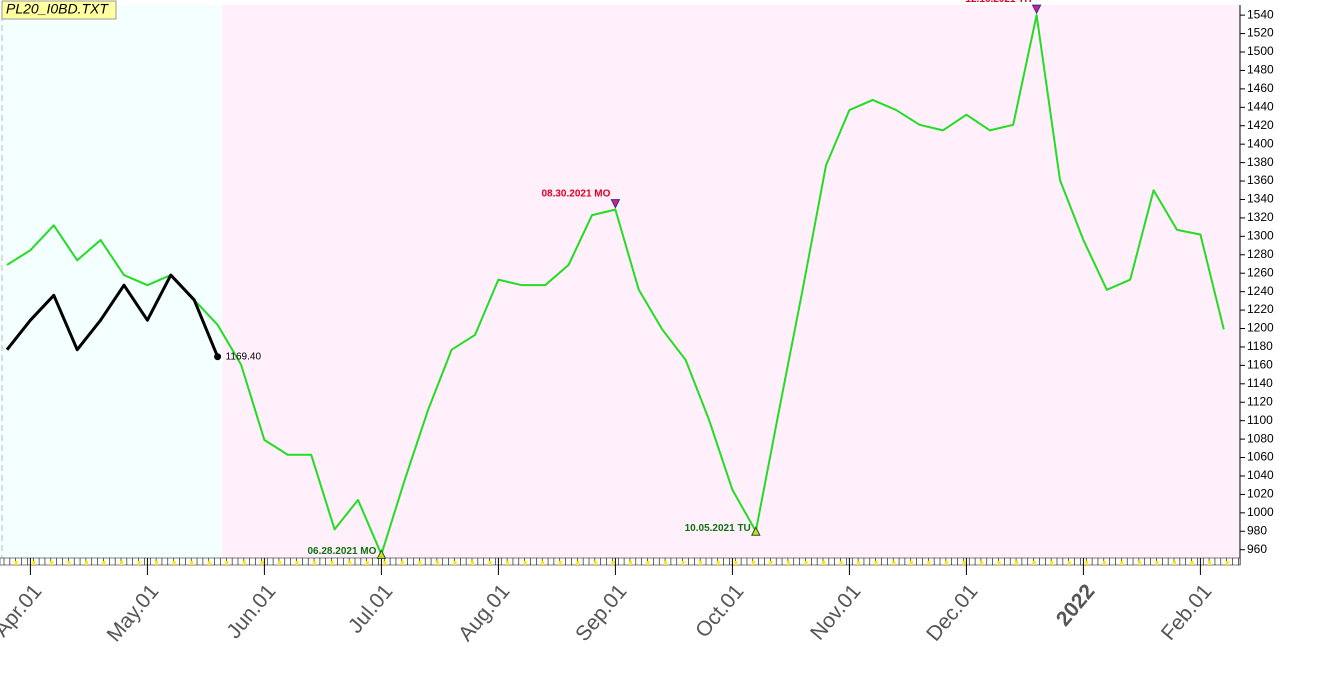 The height and width of the screenshot is (689, 1319). What do you see at coordinates (341, 551) in the screenshot?
I see `pivot-label: 06.28.2021 MO` at bounding box center [341, 551].